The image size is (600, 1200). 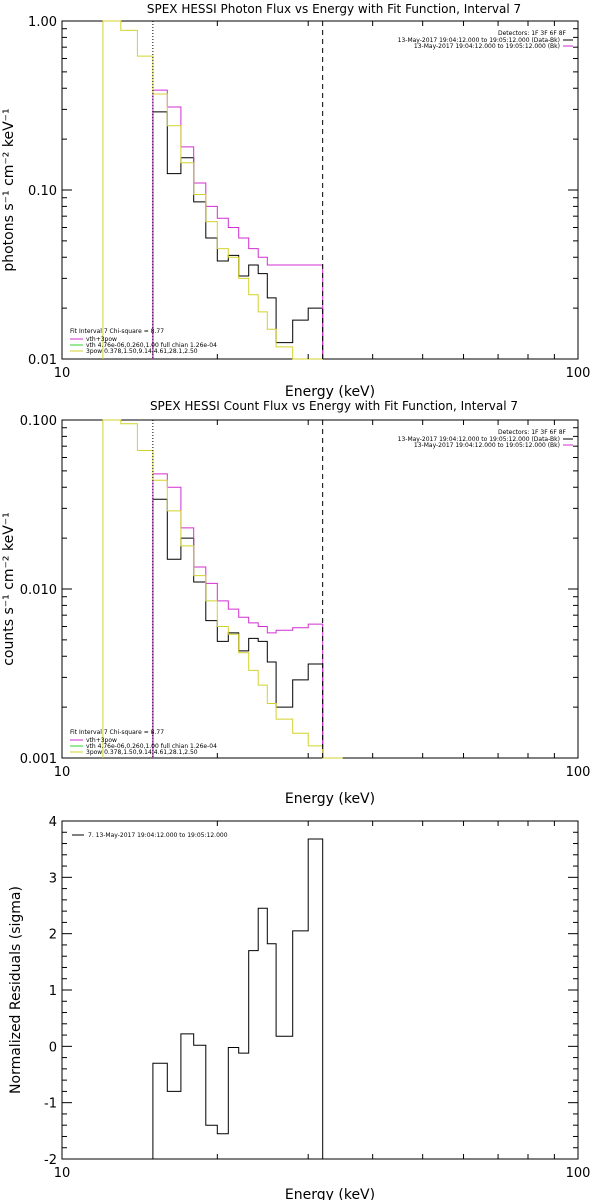 I want to click on photon-flux-series-4-line, so click(x=212, y=190).